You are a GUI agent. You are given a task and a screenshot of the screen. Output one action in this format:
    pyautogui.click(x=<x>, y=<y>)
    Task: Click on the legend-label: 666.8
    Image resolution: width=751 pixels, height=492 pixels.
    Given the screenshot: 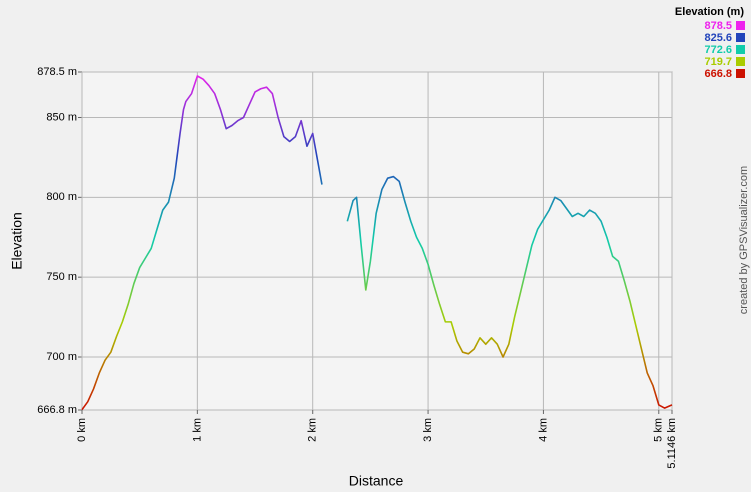 What is the action you would take?
    pyautogui.click(x=718, y=74)
    